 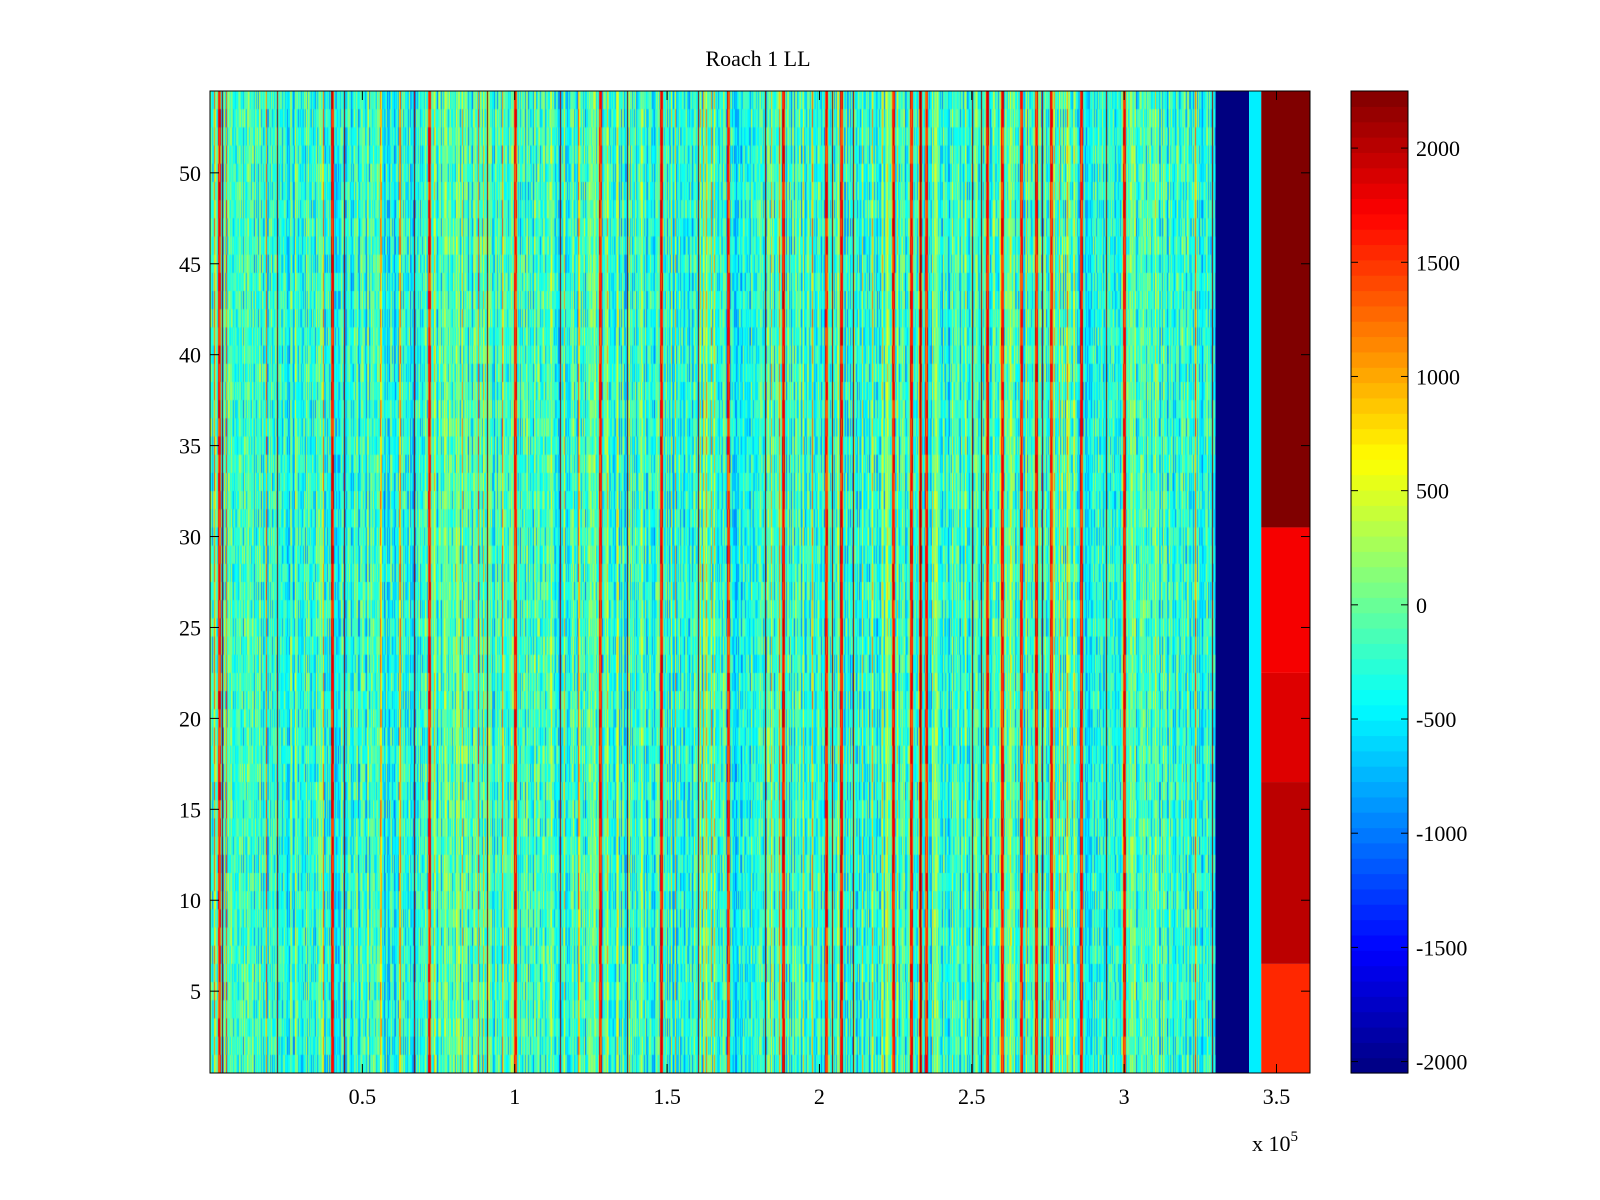 What do you see at coordinates (1438, 148) in the screenshot?
I see `colorbar-tick-label: 2000` at bounding box center [1438, 148].